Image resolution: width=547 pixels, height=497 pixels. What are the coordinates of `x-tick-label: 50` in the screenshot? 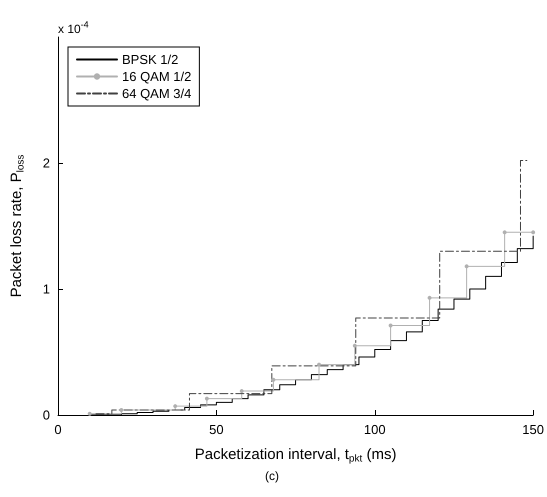 It's located at (216, 429).